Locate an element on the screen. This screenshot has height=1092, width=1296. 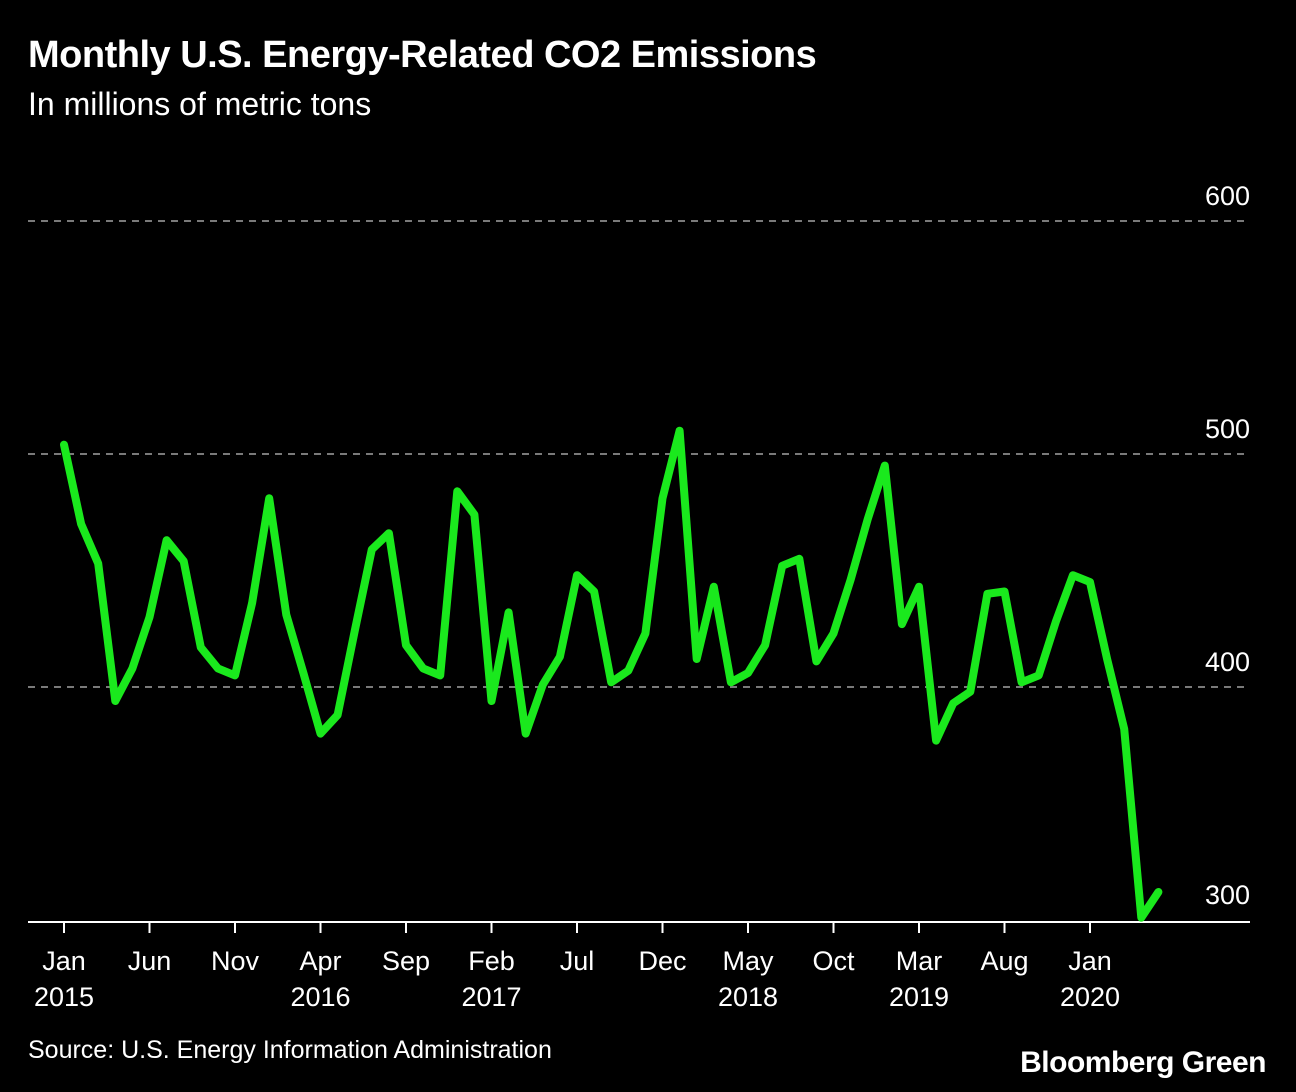
y-tick-label-300: 300 is located at coordinates (1227, 895).